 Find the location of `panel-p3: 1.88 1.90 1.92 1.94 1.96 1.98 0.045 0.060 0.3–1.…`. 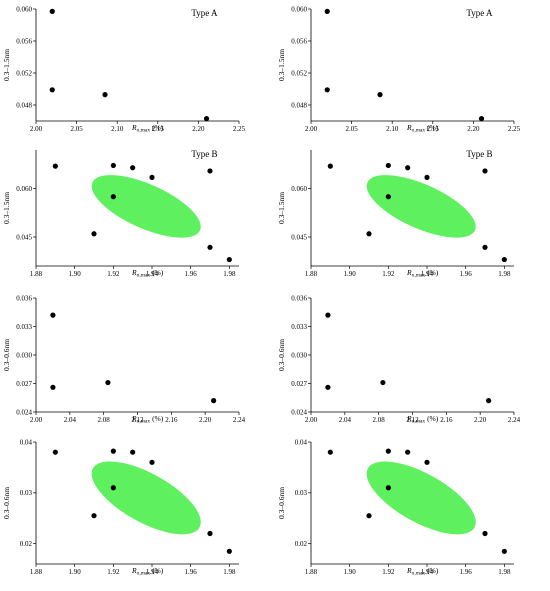

panel-p3: 1.88 1.90 1.92 1.94 1.96 1.98 0.045 0.060 0.3–1.… is located at coordinates (120, 214).